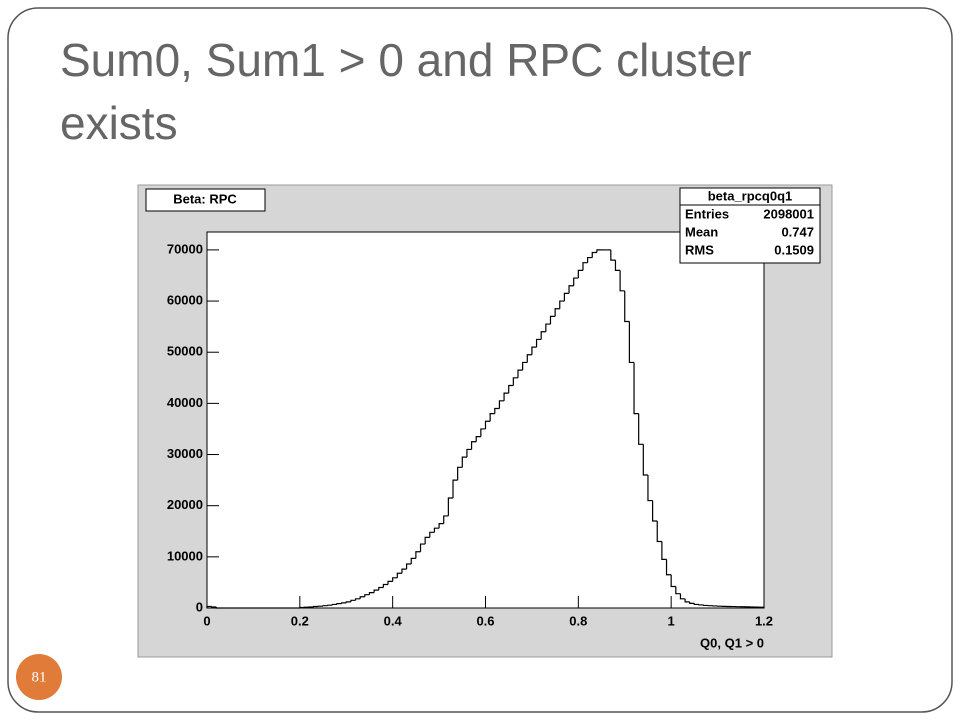  I want to click on x-tick-label: 0.4, so click(393, 620).